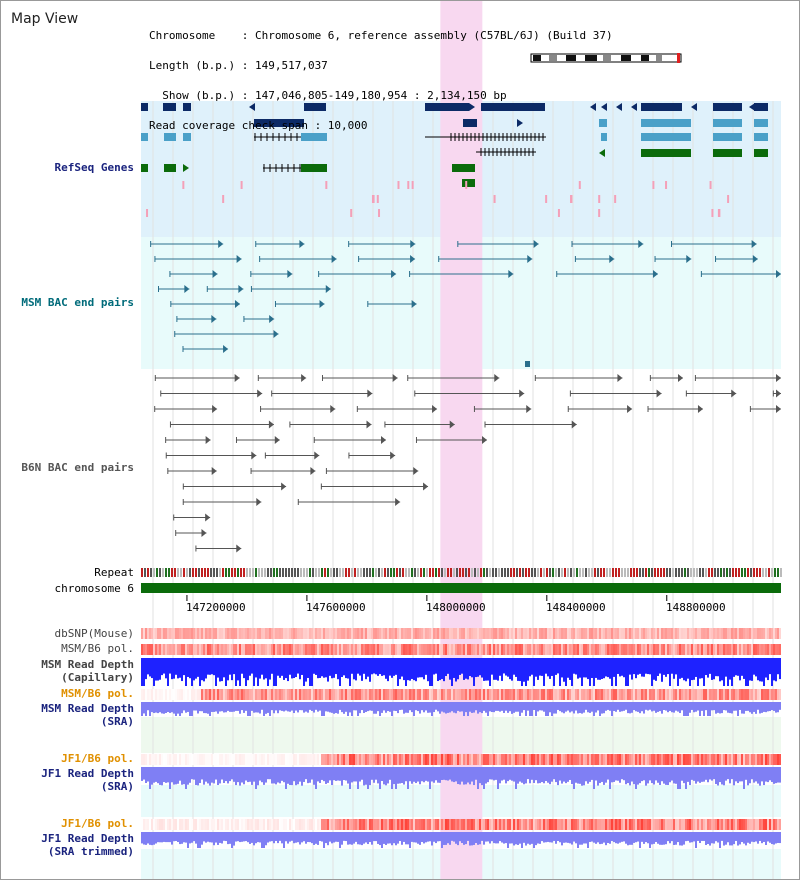 Image resolution: width=800 pixels, height=880 pixels. What do you see at coordinates (114, 572) in the screenshot?
I see `track-label-repeat: Repeat` at bounding box center [114, 572].